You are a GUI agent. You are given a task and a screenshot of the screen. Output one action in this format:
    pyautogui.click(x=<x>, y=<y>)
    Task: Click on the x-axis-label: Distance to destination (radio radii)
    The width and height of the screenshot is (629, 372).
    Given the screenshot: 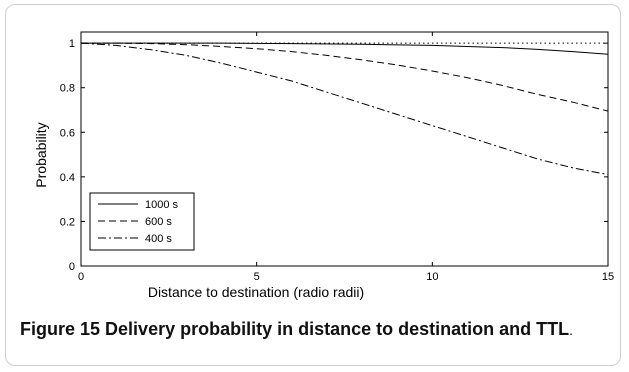 What is the action you would take?
    pyautogui.click(x=256, y=292)
    